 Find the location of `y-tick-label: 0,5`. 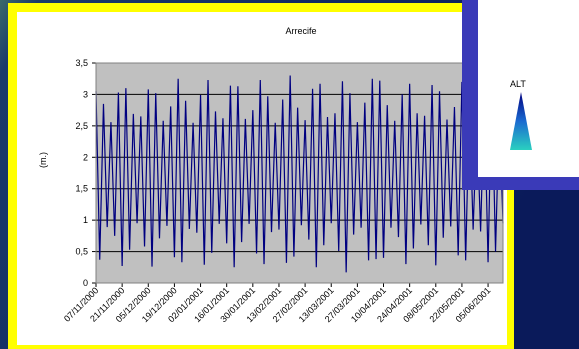

y-tick-label: 0,5 is located at coordinates (81, 252).